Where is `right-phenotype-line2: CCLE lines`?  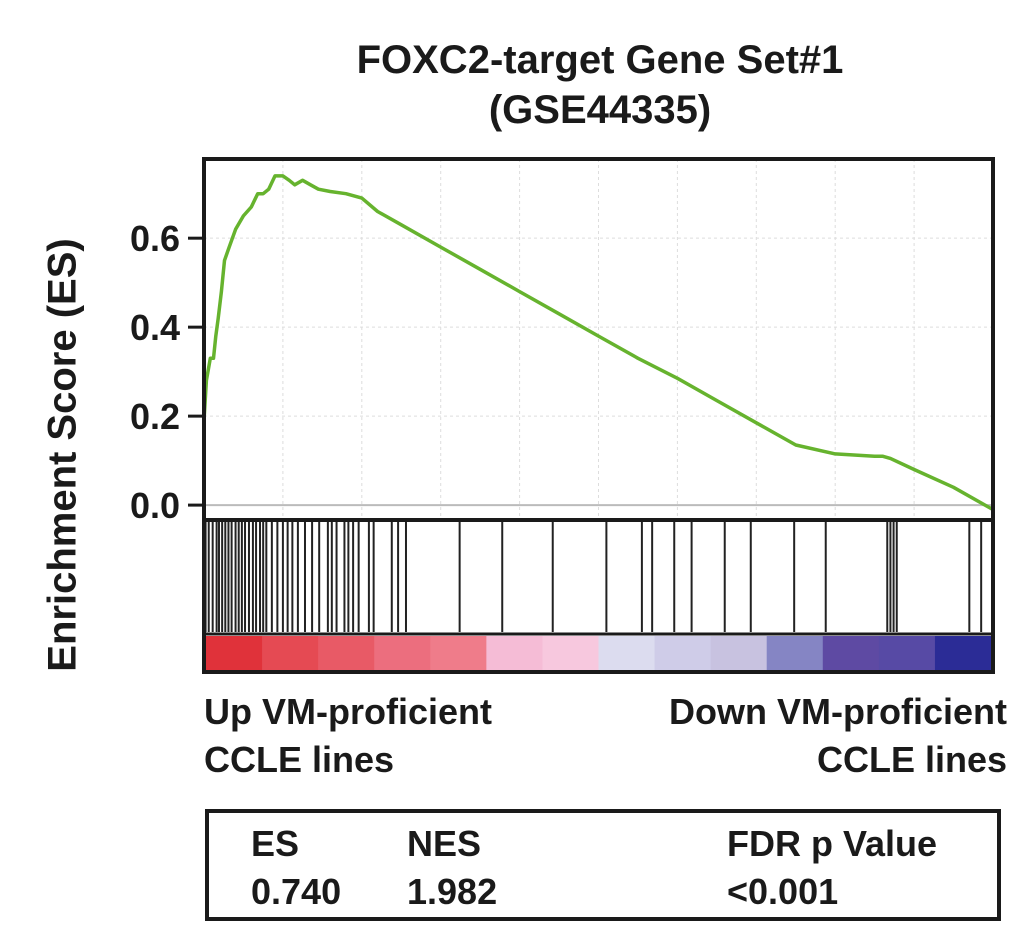 right-phenotype-line2: CCLE lines is located at coordinates (911, 759).